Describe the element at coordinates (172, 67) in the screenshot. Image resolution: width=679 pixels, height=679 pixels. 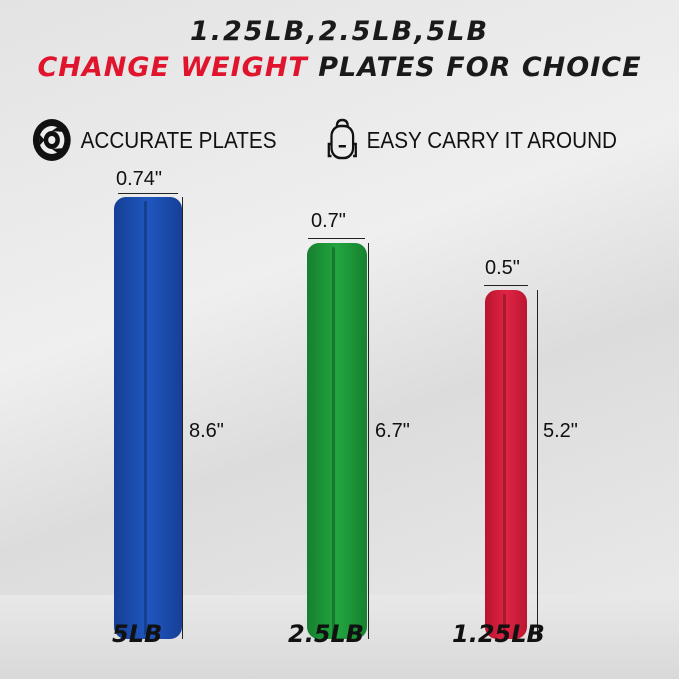
I see `title-highlight: CHANGE WEIGHT` at that location.